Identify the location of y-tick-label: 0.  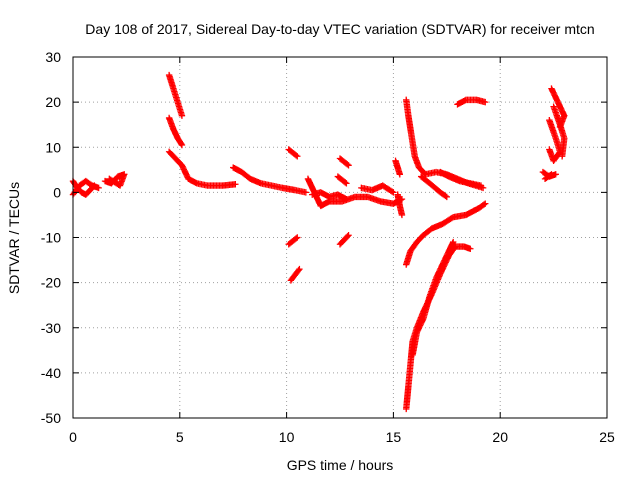
(57, 192).